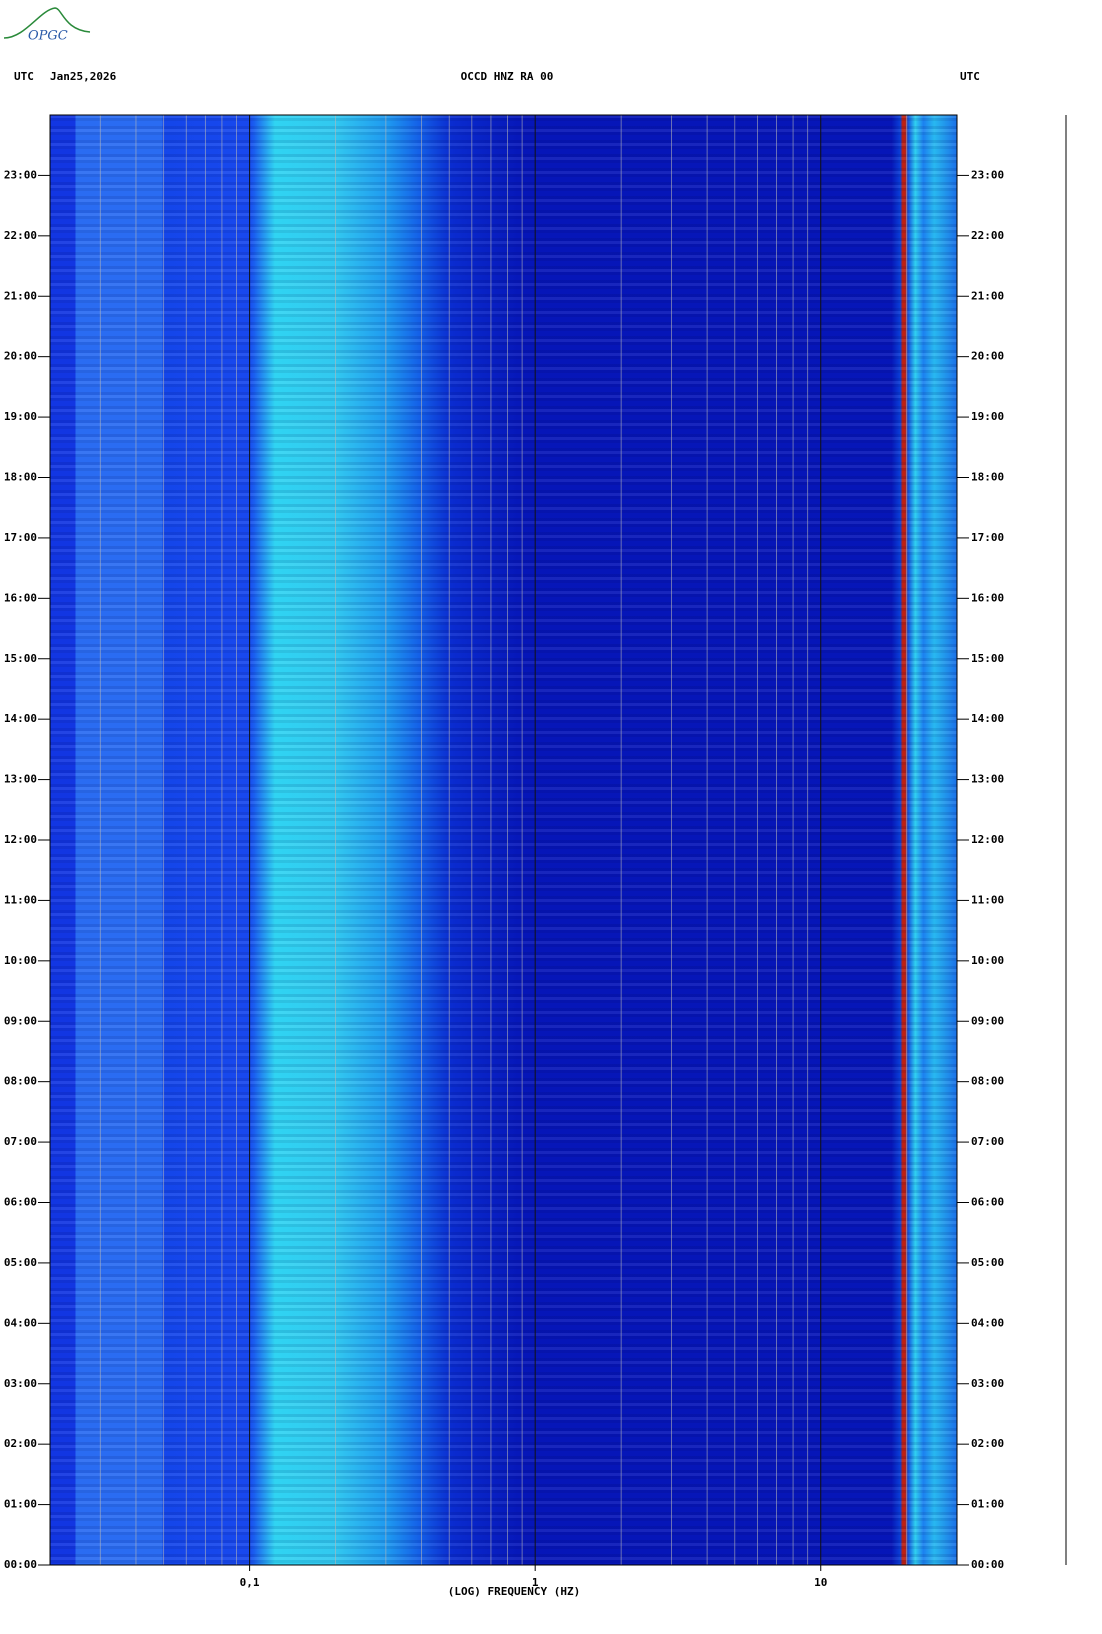  I want to click on y-tick-label-left: 20:00, so click(20, 356).